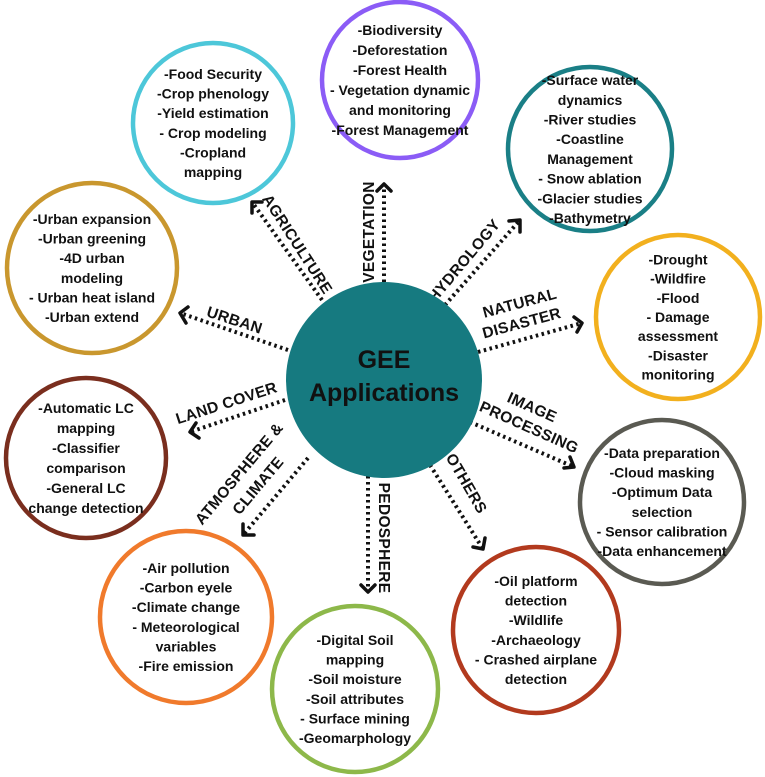 This screenshot has width=765, height=777. I want to click on application-item: -River studies, so click(590, 119).